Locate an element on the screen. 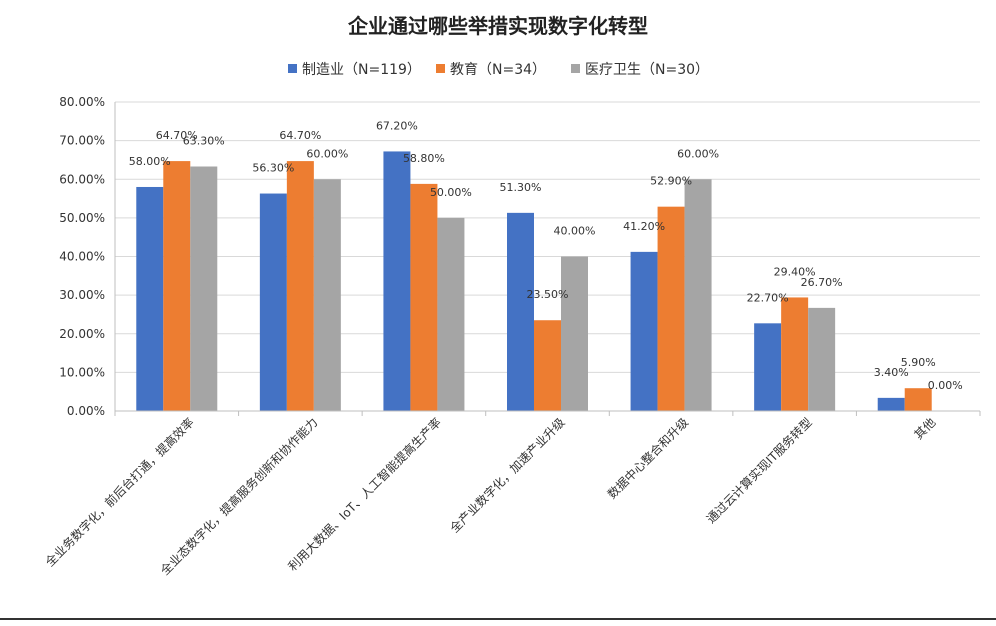 Image resolution: width=996 pixels, height=626 pixels. data-label: 58.80% is located at coordinates (424, 158).